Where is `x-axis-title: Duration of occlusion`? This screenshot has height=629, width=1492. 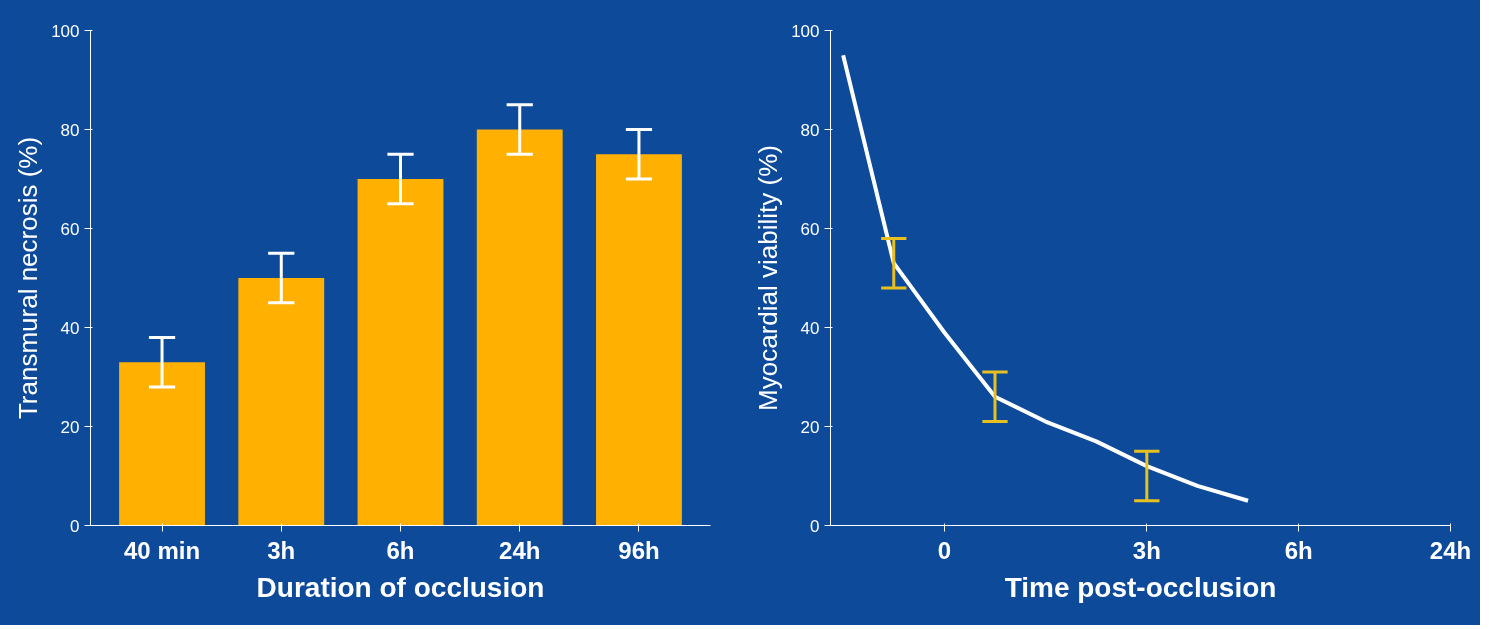
x-axis-title: Duration of occlusion is located at coordinates (400, 587).